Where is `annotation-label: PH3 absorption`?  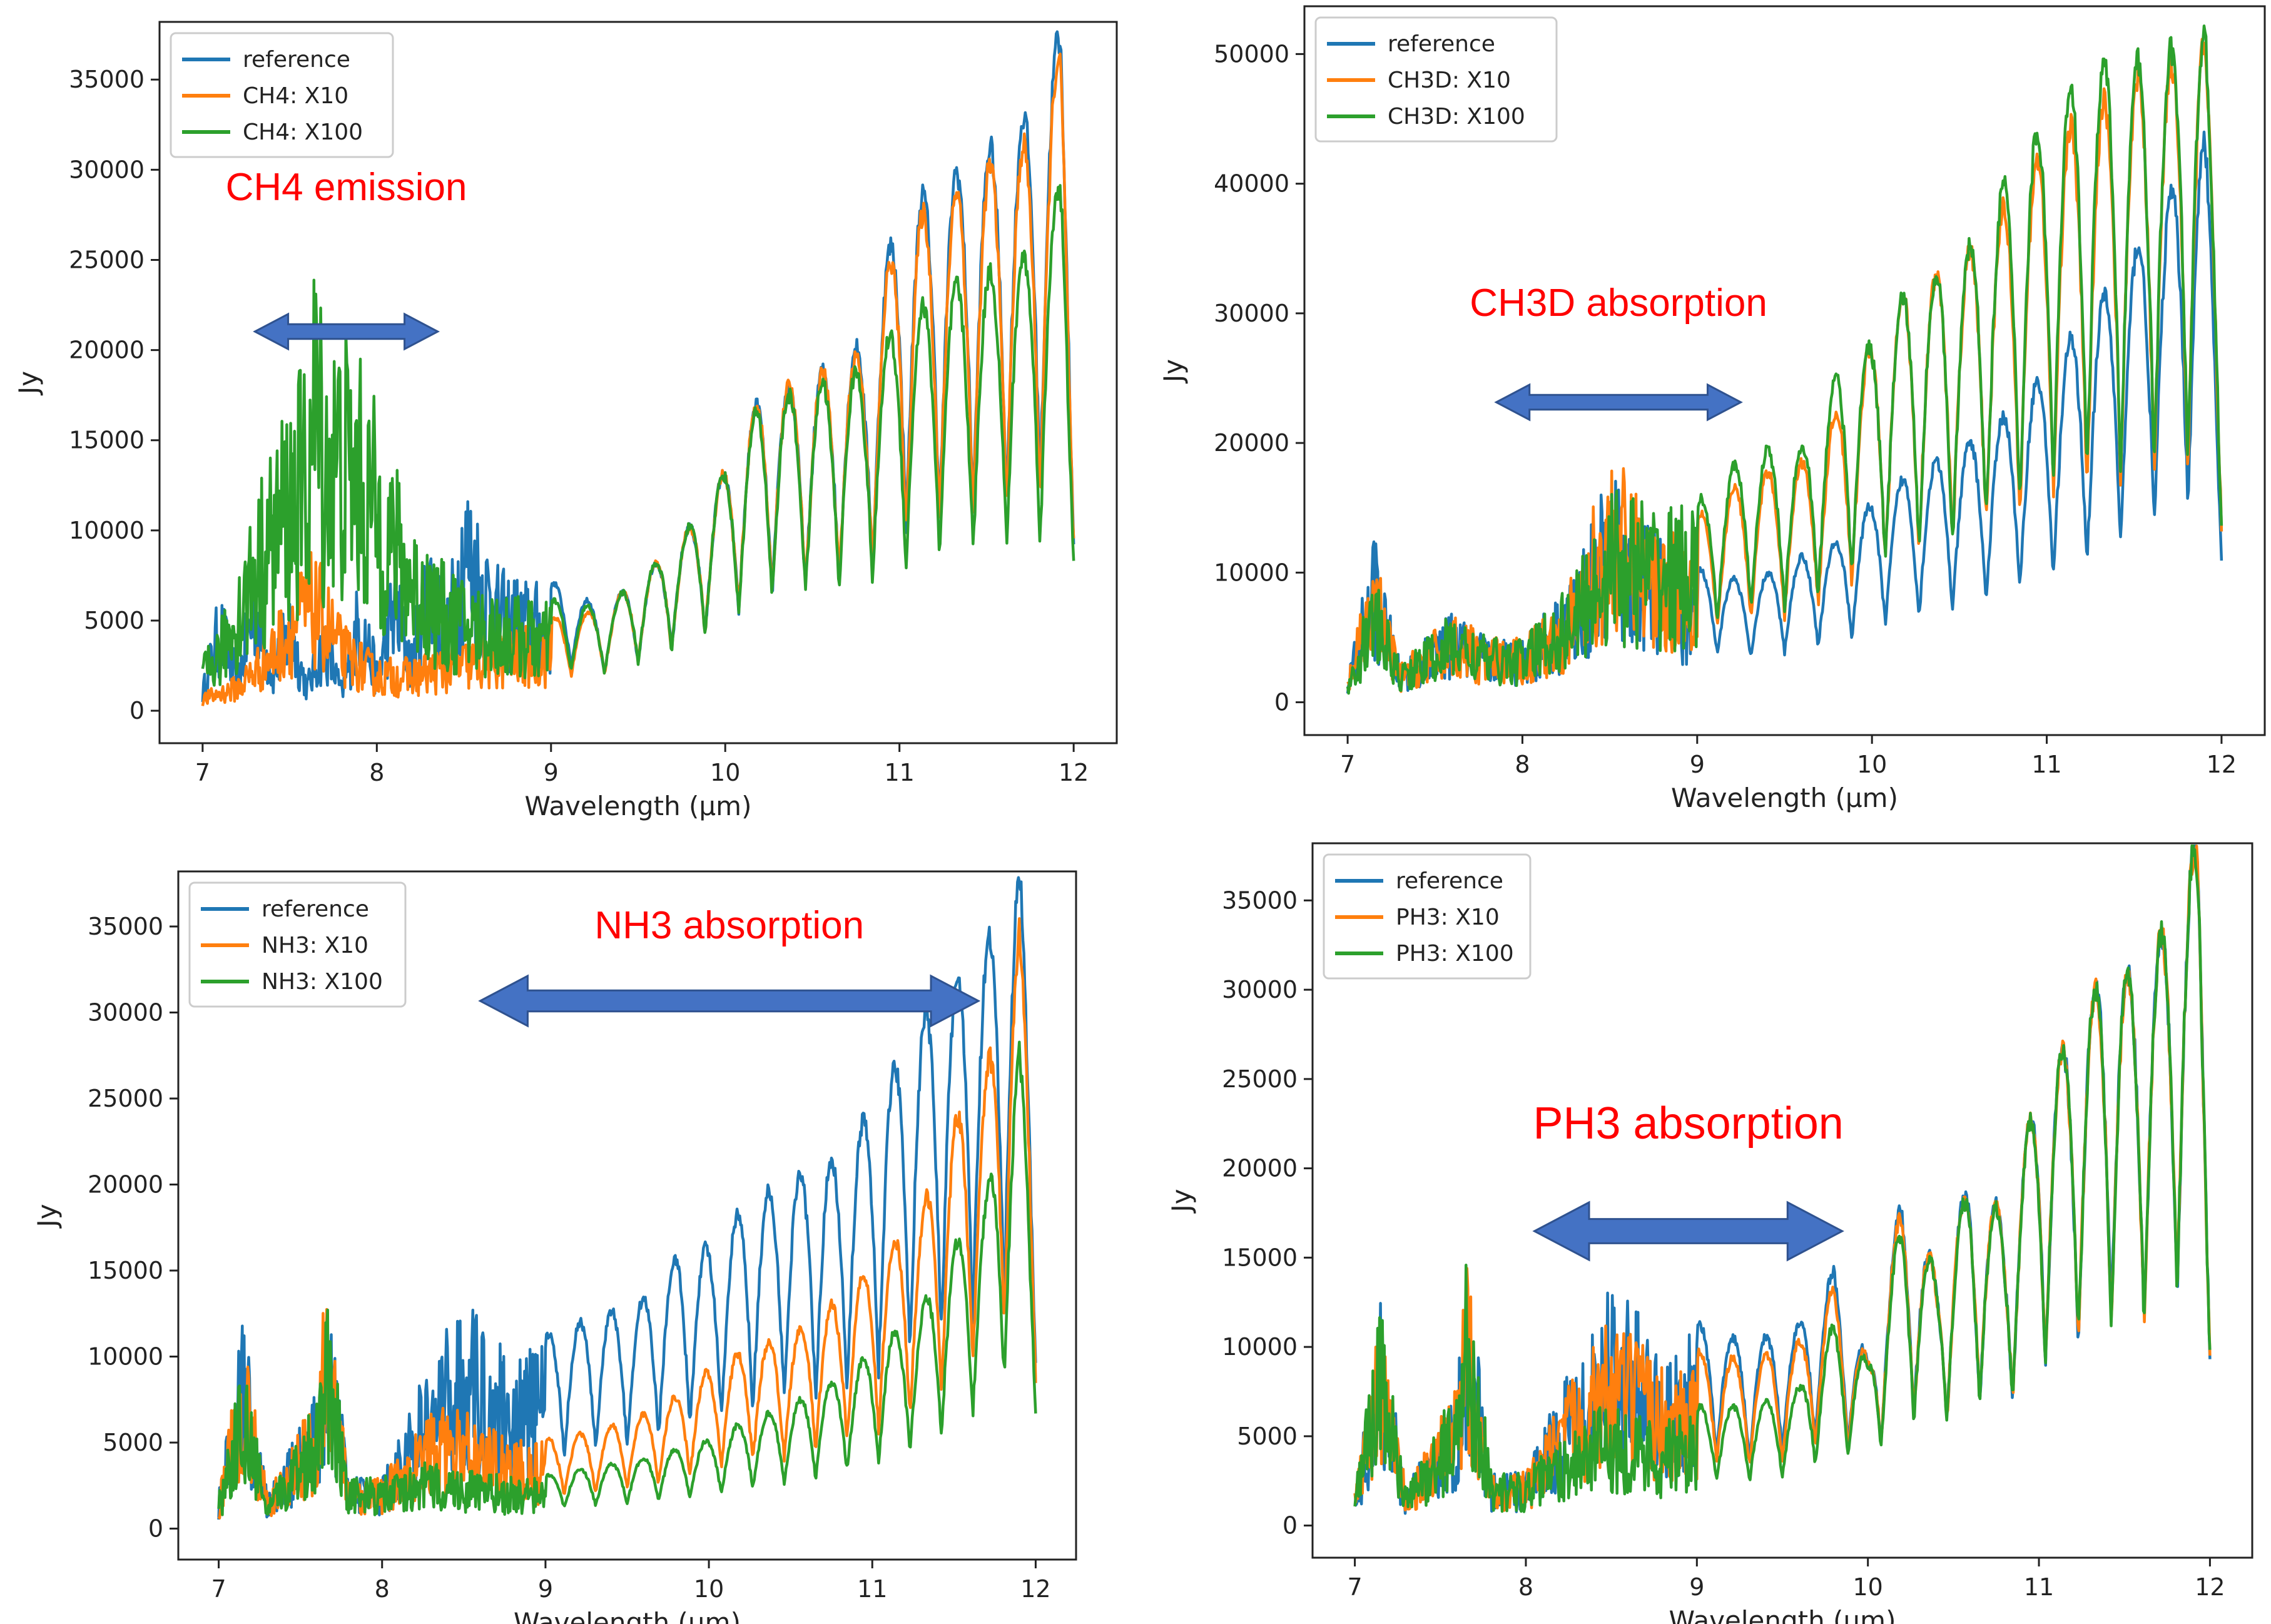 annotation-label: PH3 absorption is located at coordinates (1688, 1124).